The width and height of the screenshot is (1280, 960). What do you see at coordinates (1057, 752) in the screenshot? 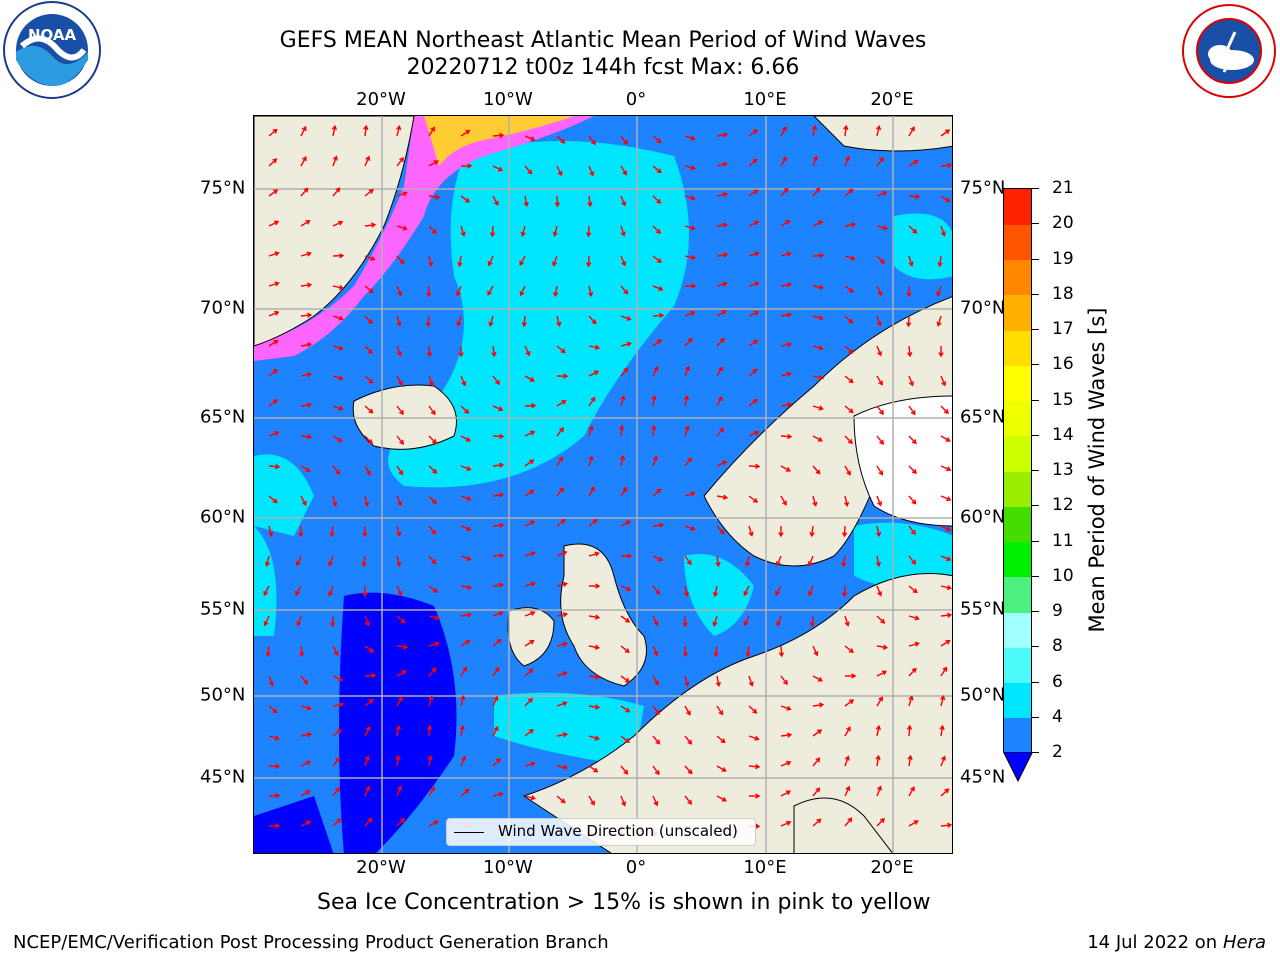
I see `colorbar-tick-label: 2` at bounding box center [1057, 752].